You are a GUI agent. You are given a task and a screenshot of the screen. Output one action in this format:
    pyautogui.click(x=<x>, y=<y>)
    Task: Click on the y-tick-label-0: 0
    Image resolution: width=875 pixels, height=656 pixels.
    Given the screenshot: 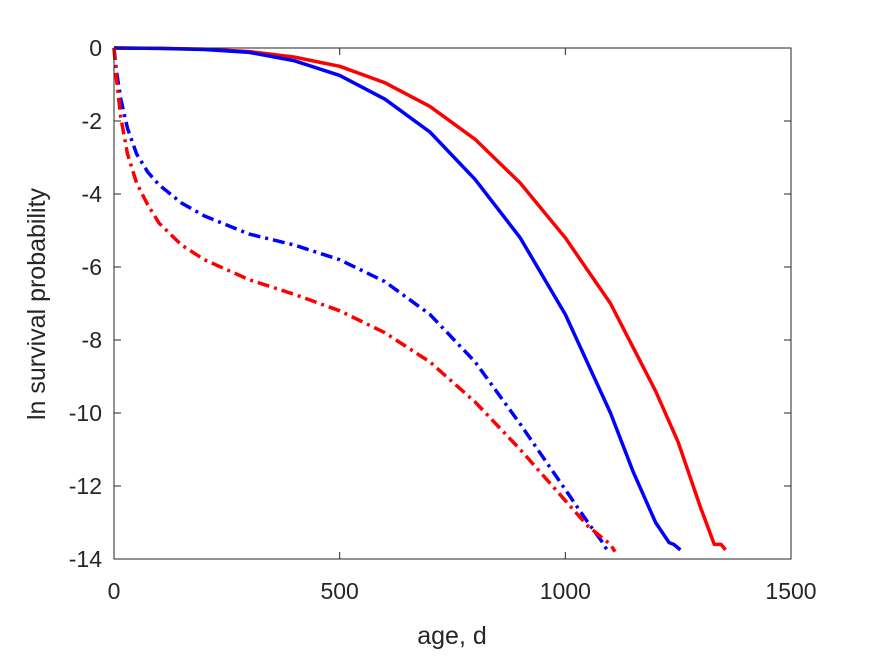 What is the action you would take?
    pyautogui.click(x=95, y=48)
    